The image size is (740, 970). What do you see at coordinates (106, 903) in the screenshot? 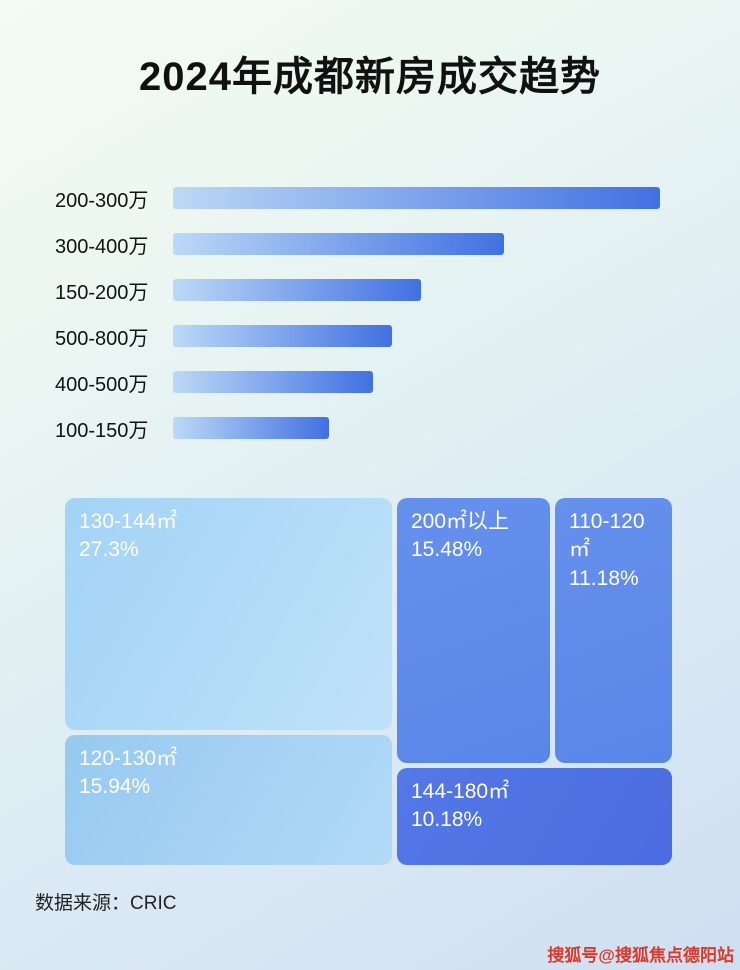
I see `data-source-text: 数据来源：CRIC` at bounding box center [106, 903].